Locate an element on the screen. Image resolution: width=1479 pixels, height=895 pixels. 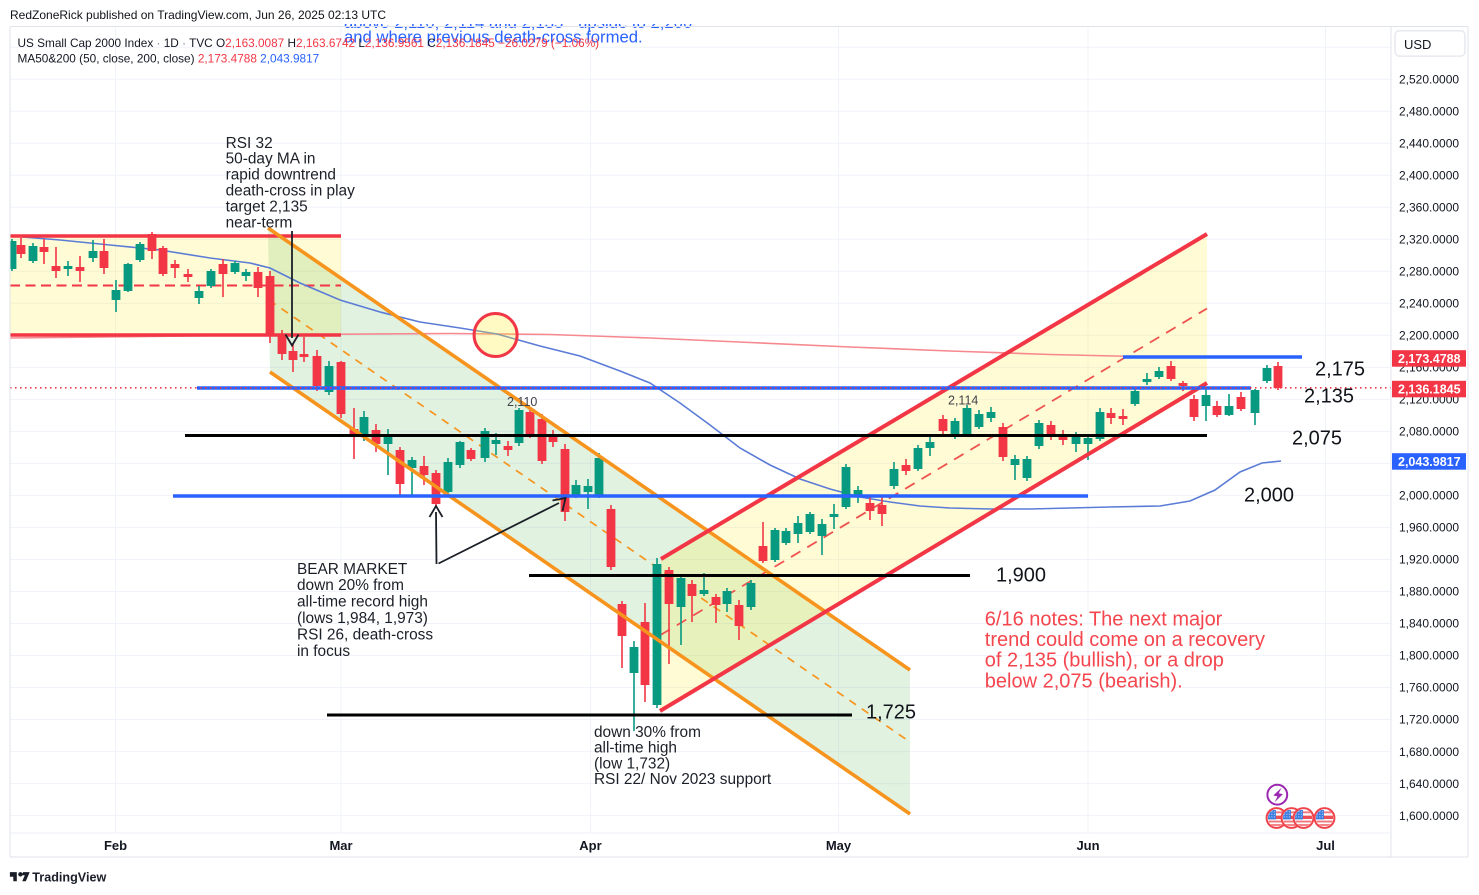
svg-text: all-time record high is located at coordinates (362, 602).